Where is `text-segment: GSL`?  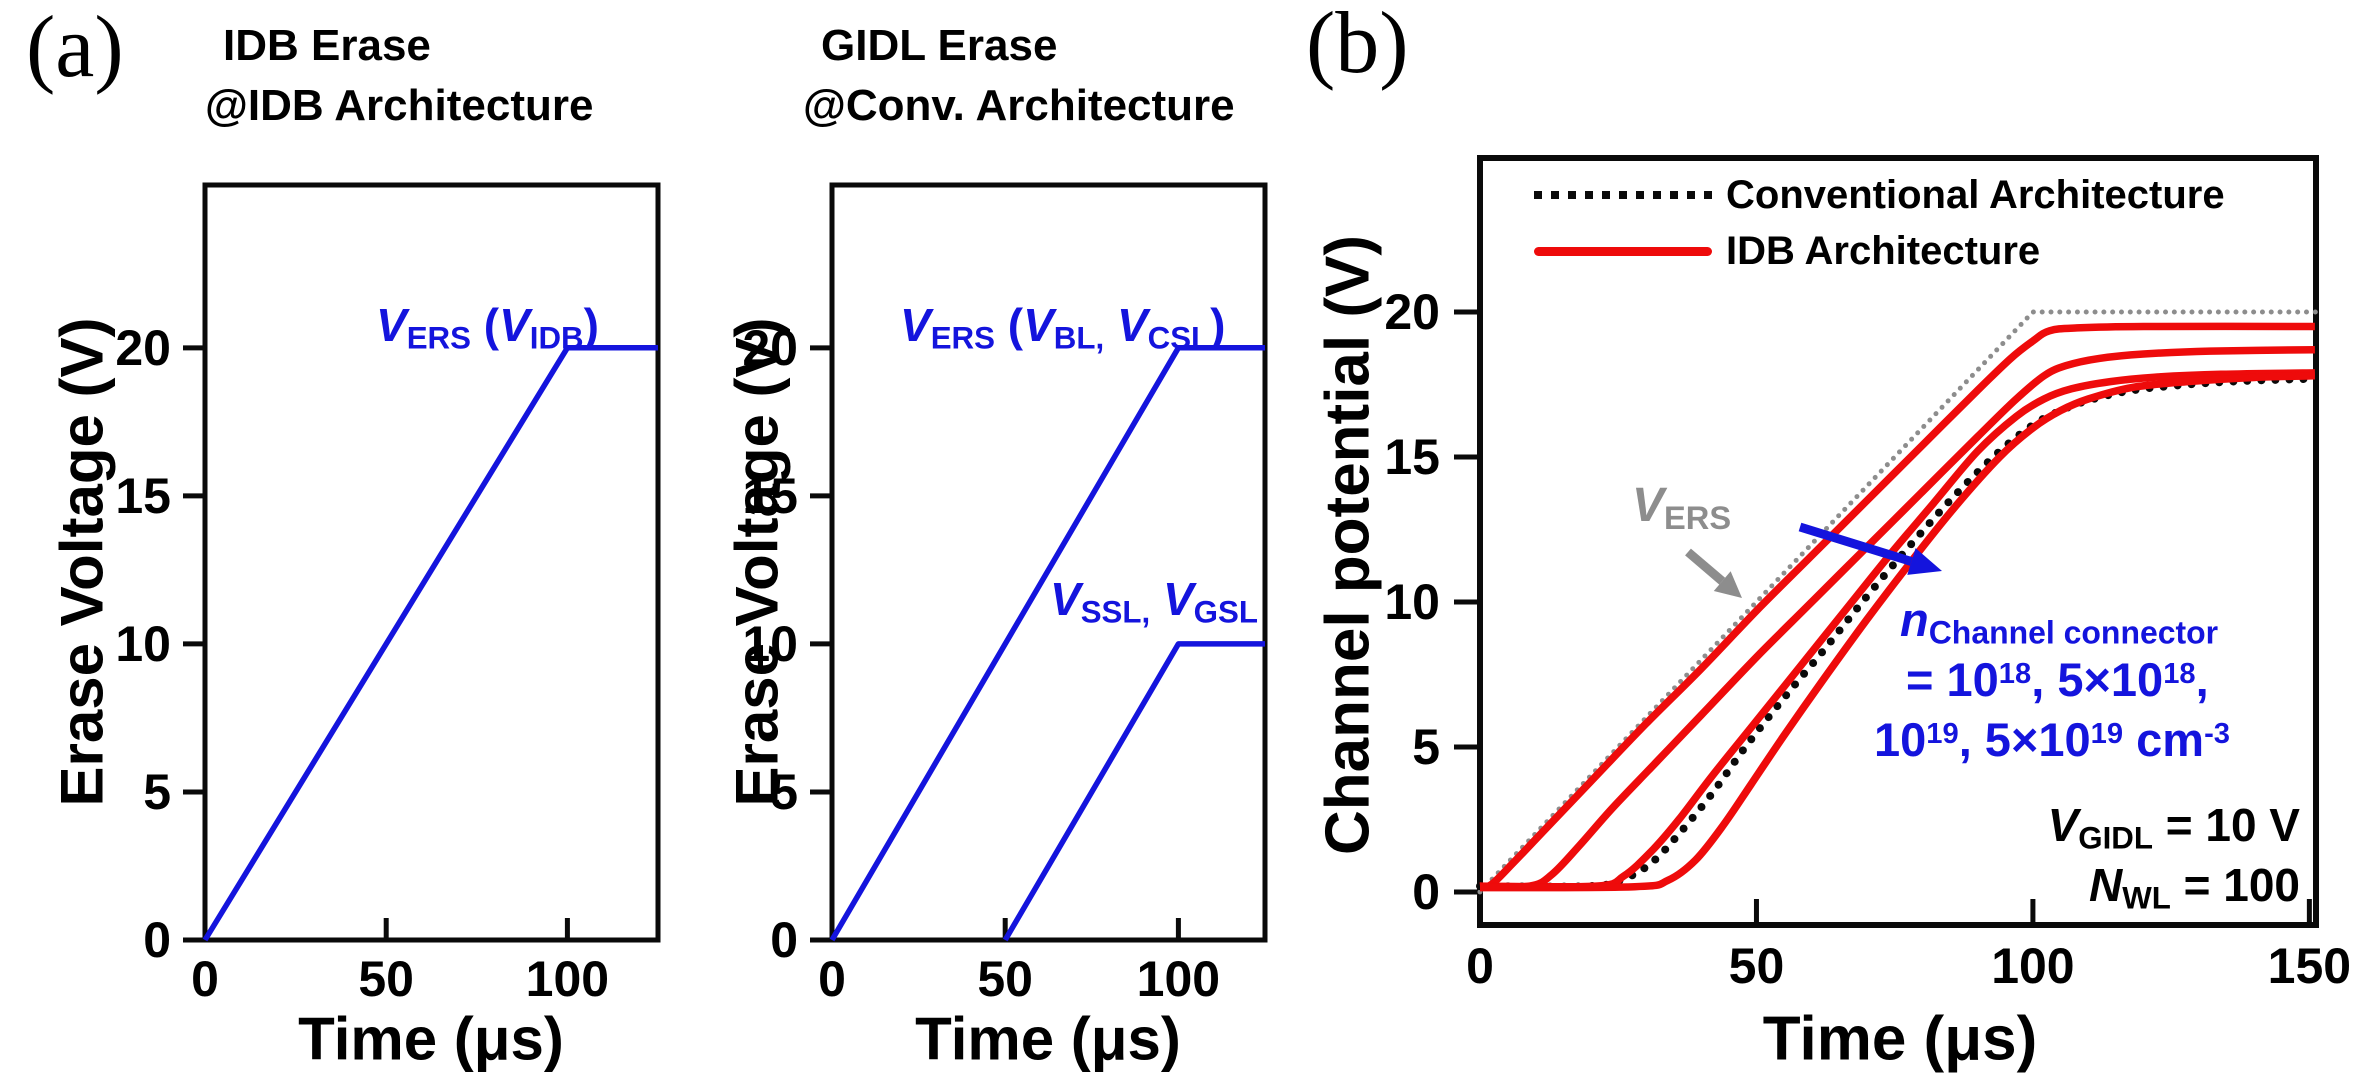 text-segment: GSL is located at coordinates (1225, 612).